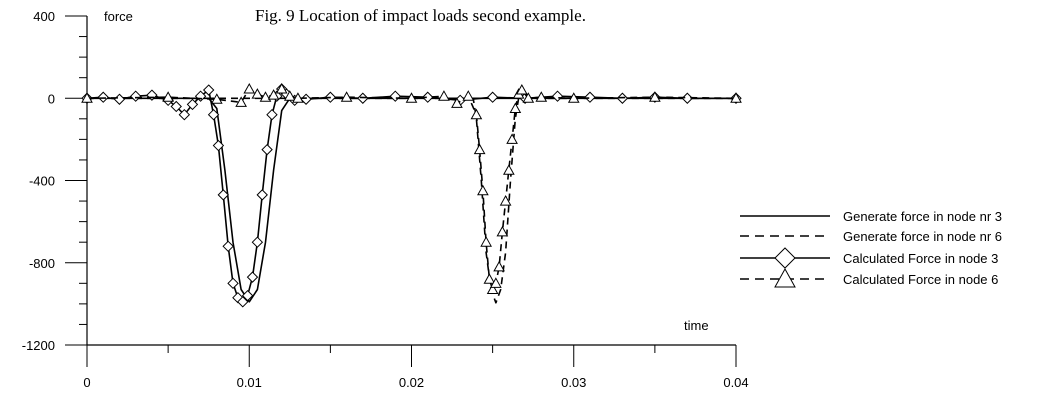 The height and width of the screenshot is (393, 1040). I want to click on x-tick-label: 0.03, so click(573, 382).